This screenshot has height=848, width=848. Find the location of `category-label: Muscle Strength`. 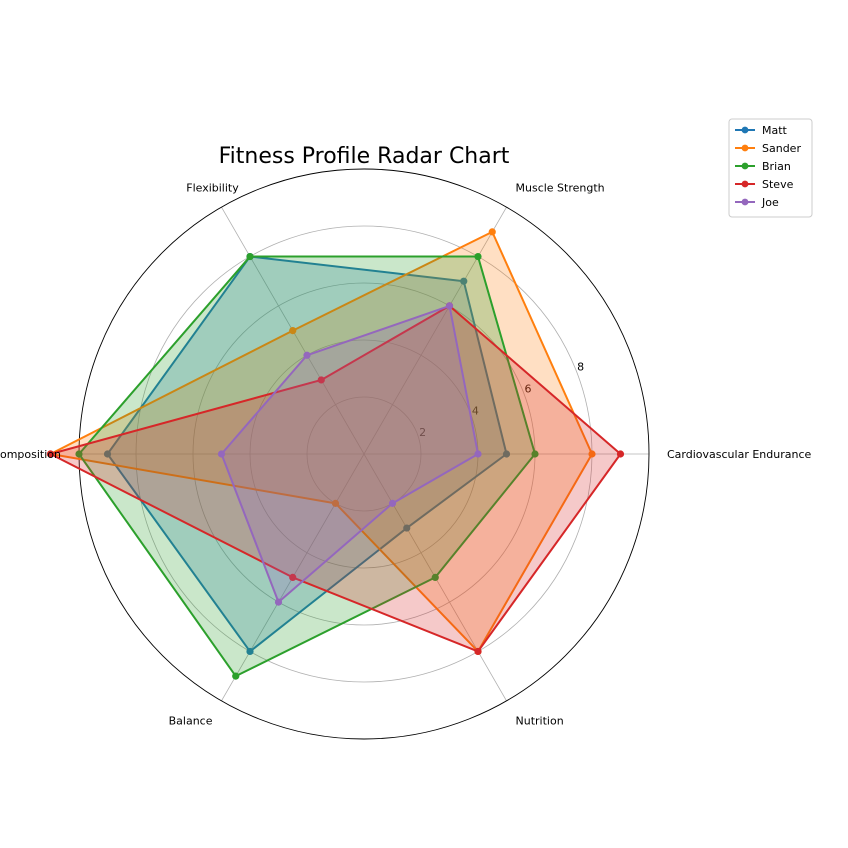

category-label: Muscle Strength is located at coordinates (560, 188).